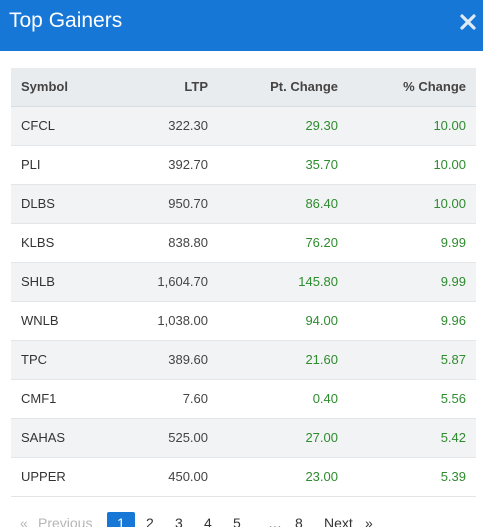  Describe the element at coordinates (412, 399) in the screenshot. I see `pct-change-cell: 5.56` at that location.